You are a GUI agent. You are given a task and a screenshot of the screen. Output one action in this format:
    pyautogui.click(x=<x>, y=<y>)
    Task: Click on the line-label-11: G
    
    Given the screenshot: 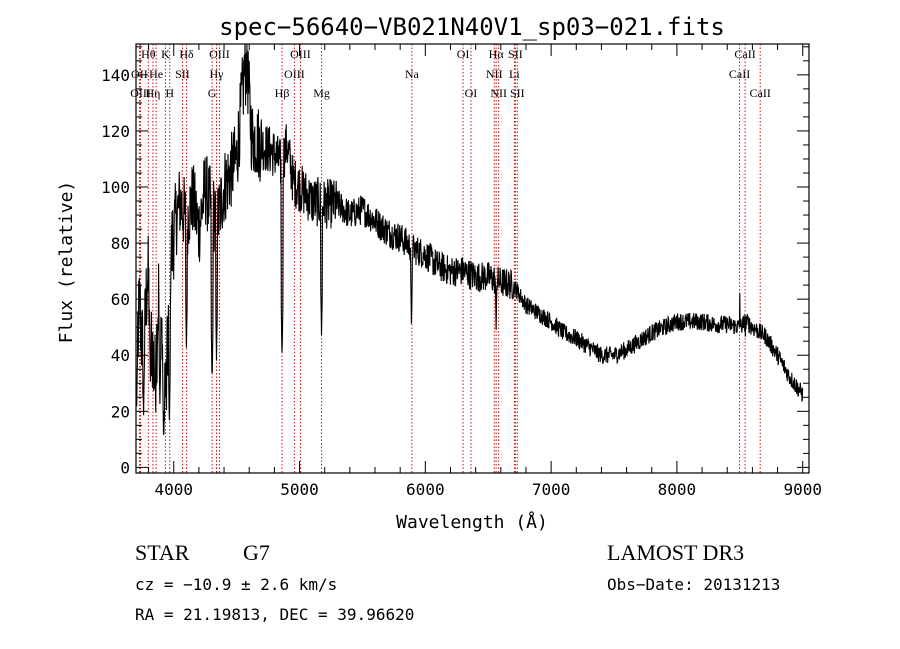 What is the action you would take?
    pyautogui.click(x=212, y=93)
    